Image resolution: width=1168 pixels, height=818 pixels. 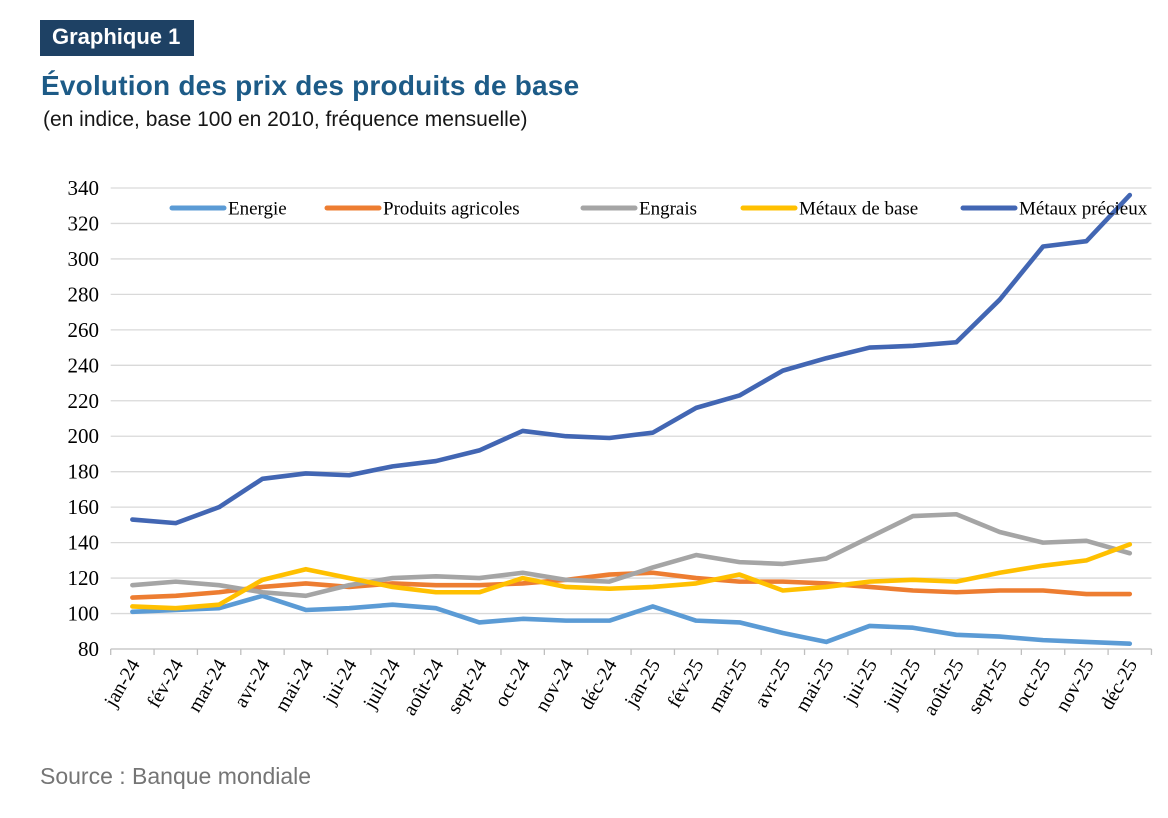 What do you see at coordinates (382, 685) in the screenshot?
I see `x-axis-label: juil-24` at bounding box center [382, 685].